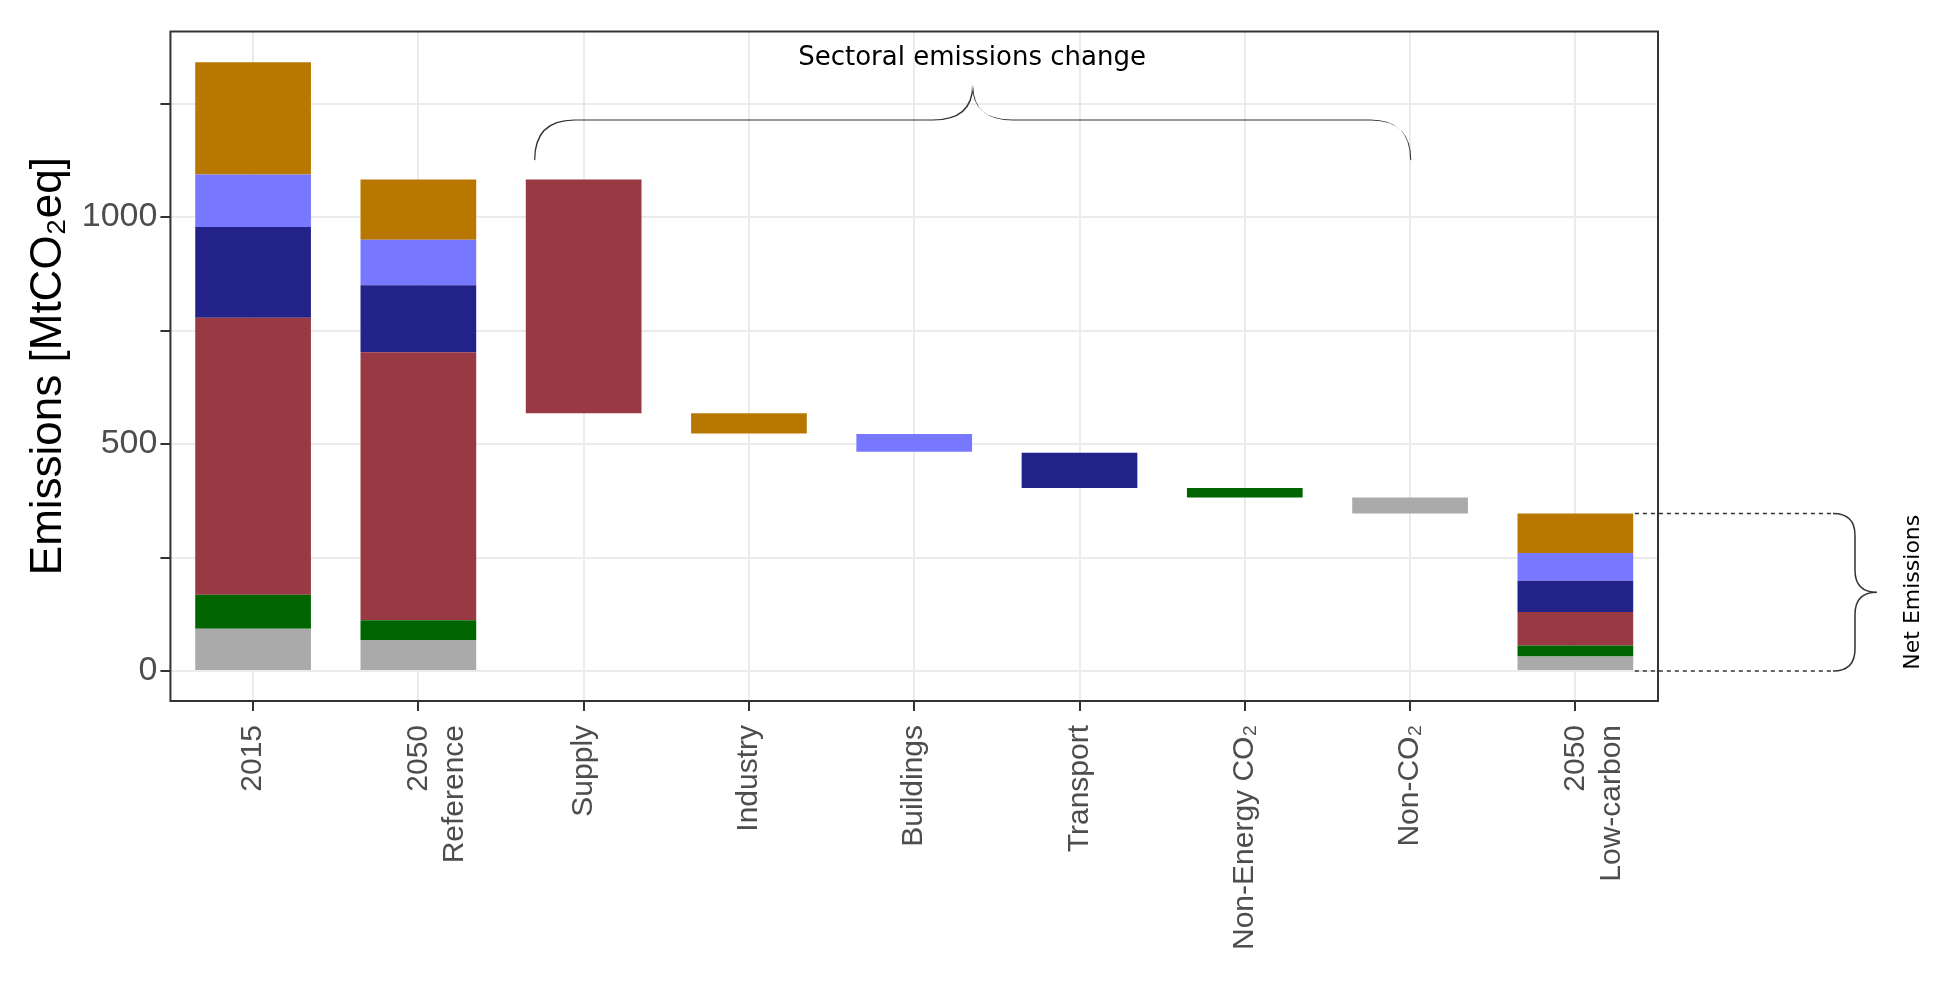  Describe the element at coordinates (45, 366) in the screenshot. I see `y-axis-title: Emissions [MtCO₂eq]` at that location.